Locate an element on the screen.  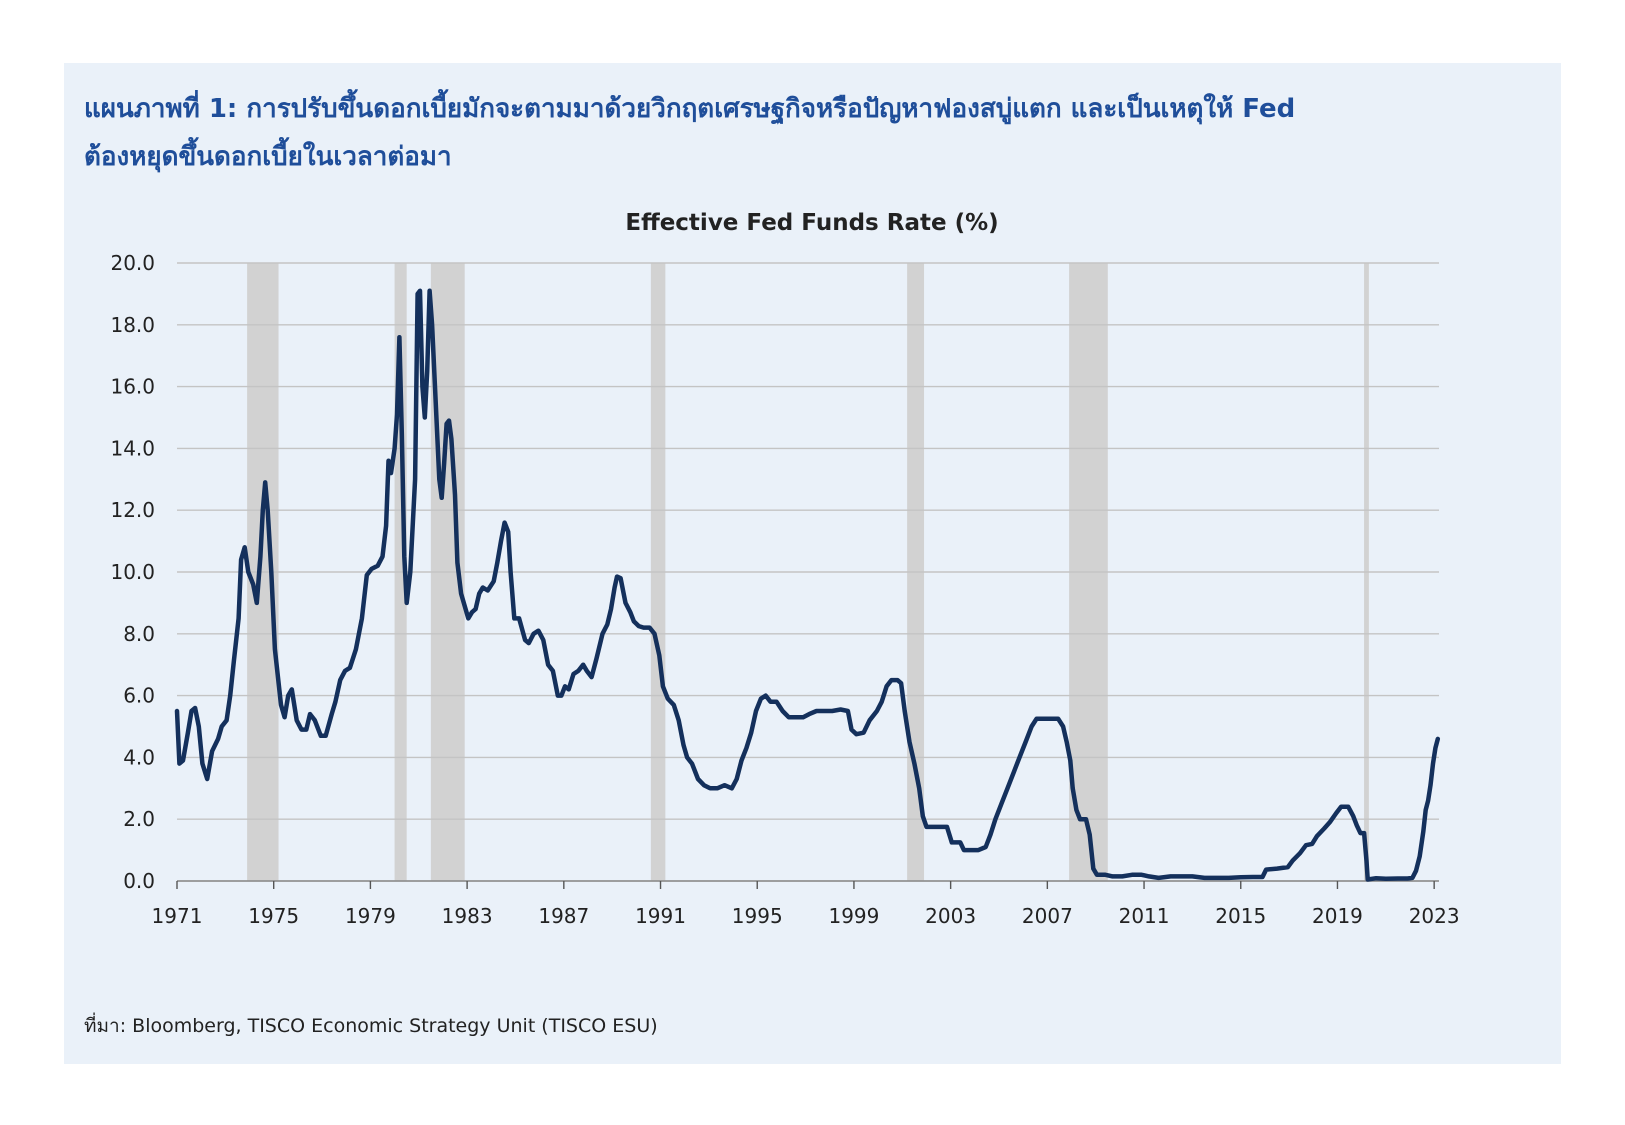
x-tick-label: 1979 is located at coordinates (370, 916).